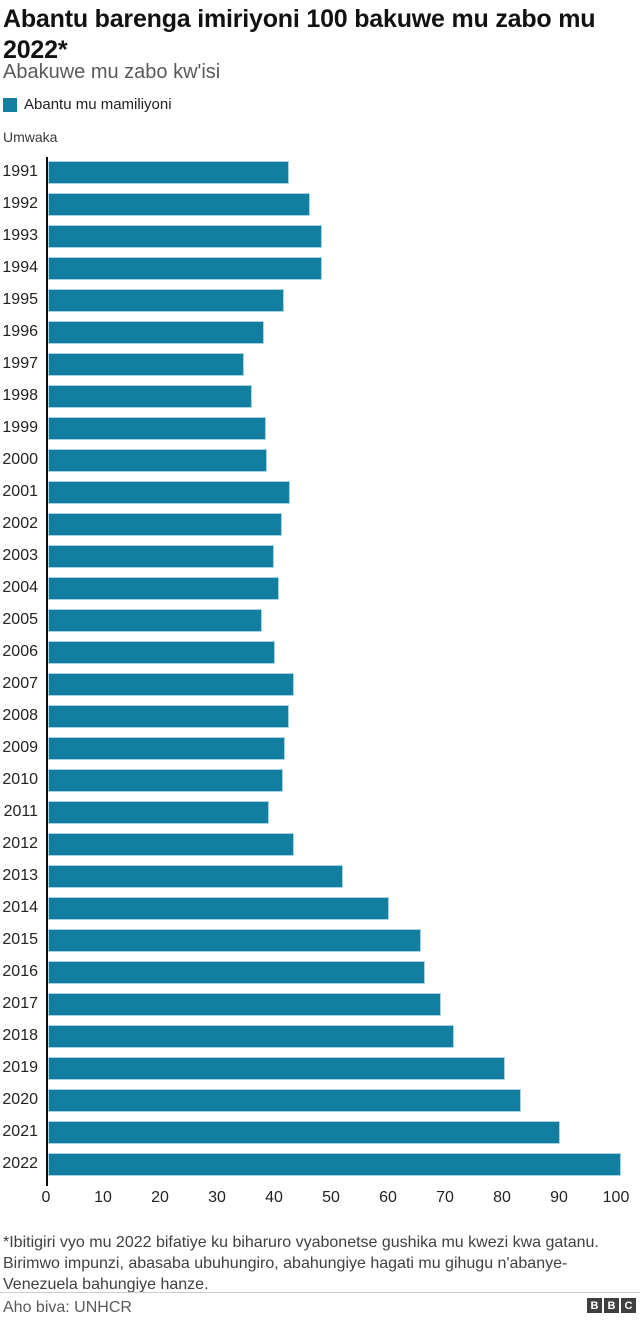  I want to click on year-label: 1993, so click(20, 235).